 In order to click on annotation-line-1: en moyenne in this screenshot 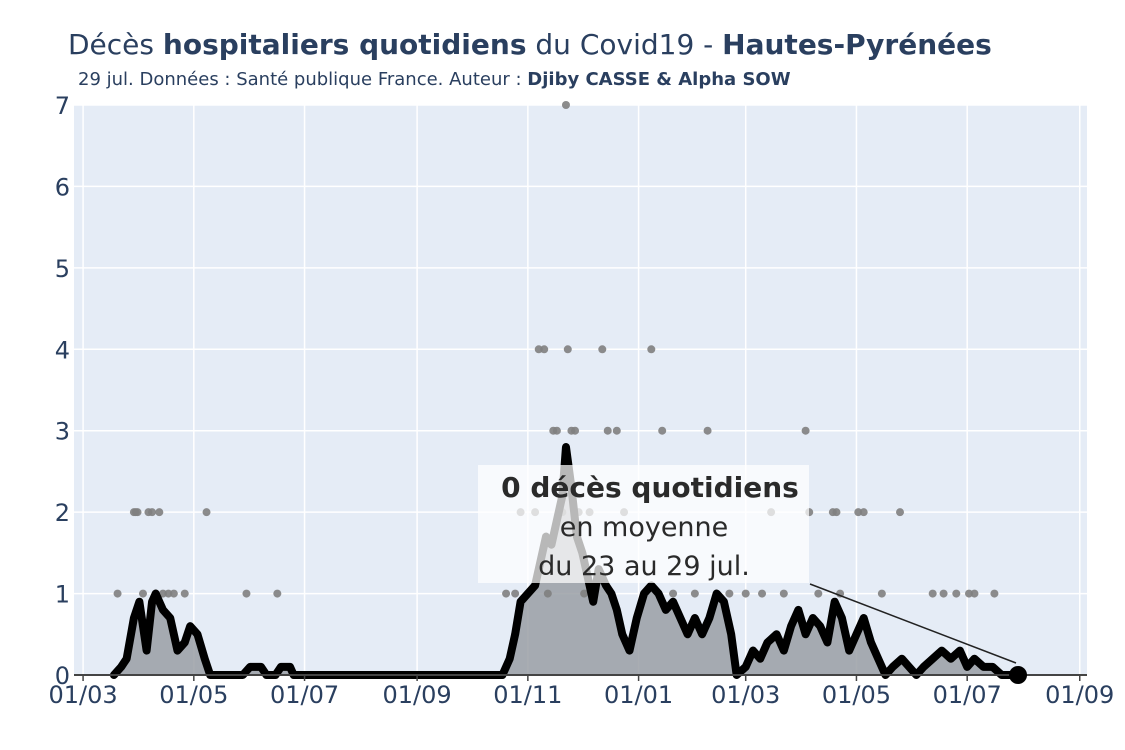, I will do `click(644, 527)`.